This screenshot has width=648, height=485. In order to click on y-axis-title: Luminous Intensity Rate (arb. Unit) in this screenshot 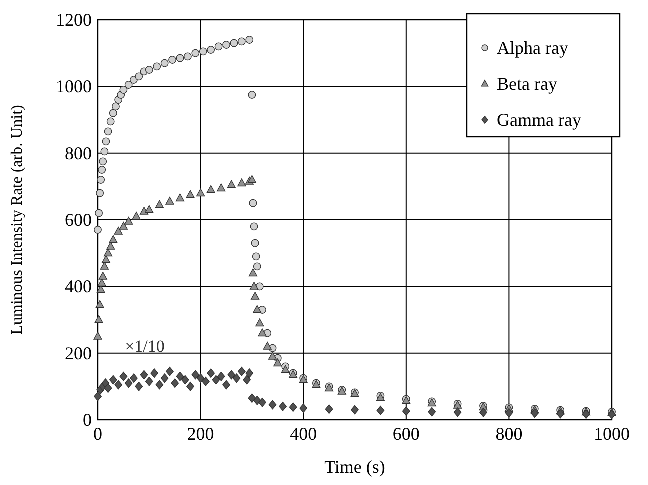, I will do `click(17, 220)`.